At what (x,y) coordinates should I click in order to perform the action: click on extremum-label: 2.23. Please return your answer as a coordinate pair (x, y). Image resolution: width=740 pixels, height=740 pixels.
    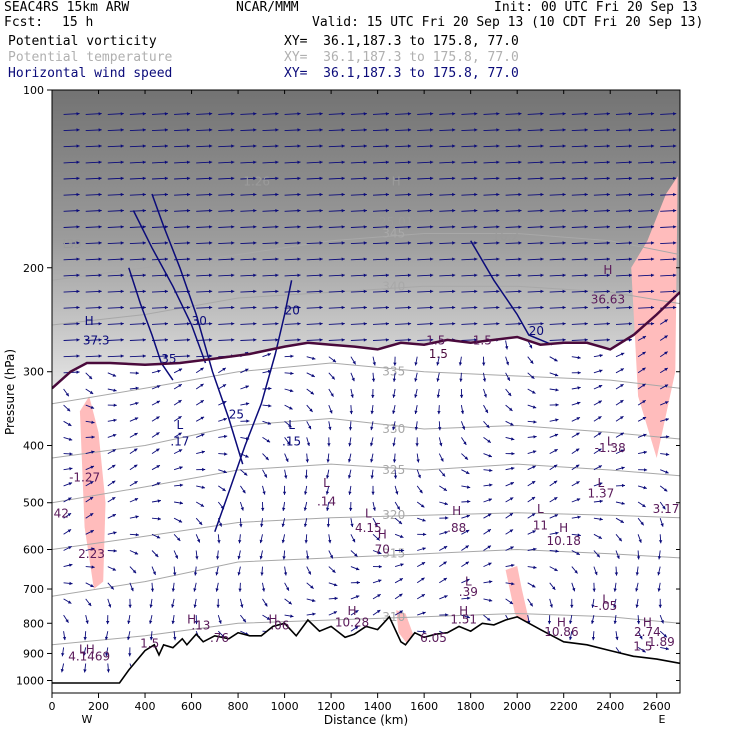
    Looking at the image, I should click on (91, 554).